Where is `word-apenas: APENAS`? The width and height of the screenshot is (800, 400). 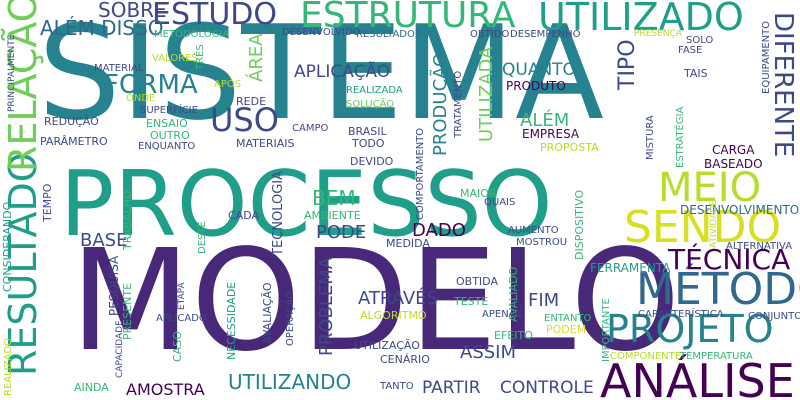 word-apenas: APENAS is located at coordinates (502, 314).